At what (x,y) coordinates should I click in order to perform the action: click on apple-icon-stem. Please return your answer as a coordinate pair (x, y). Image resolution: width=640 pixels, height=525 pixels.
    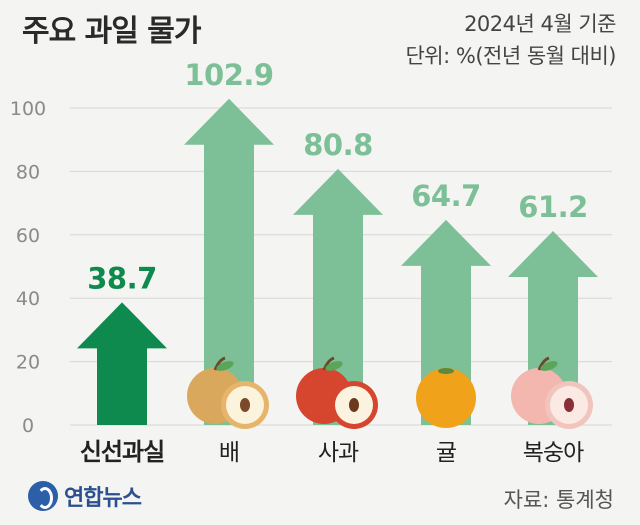
    Looking at the image, I should click on (328, 363).